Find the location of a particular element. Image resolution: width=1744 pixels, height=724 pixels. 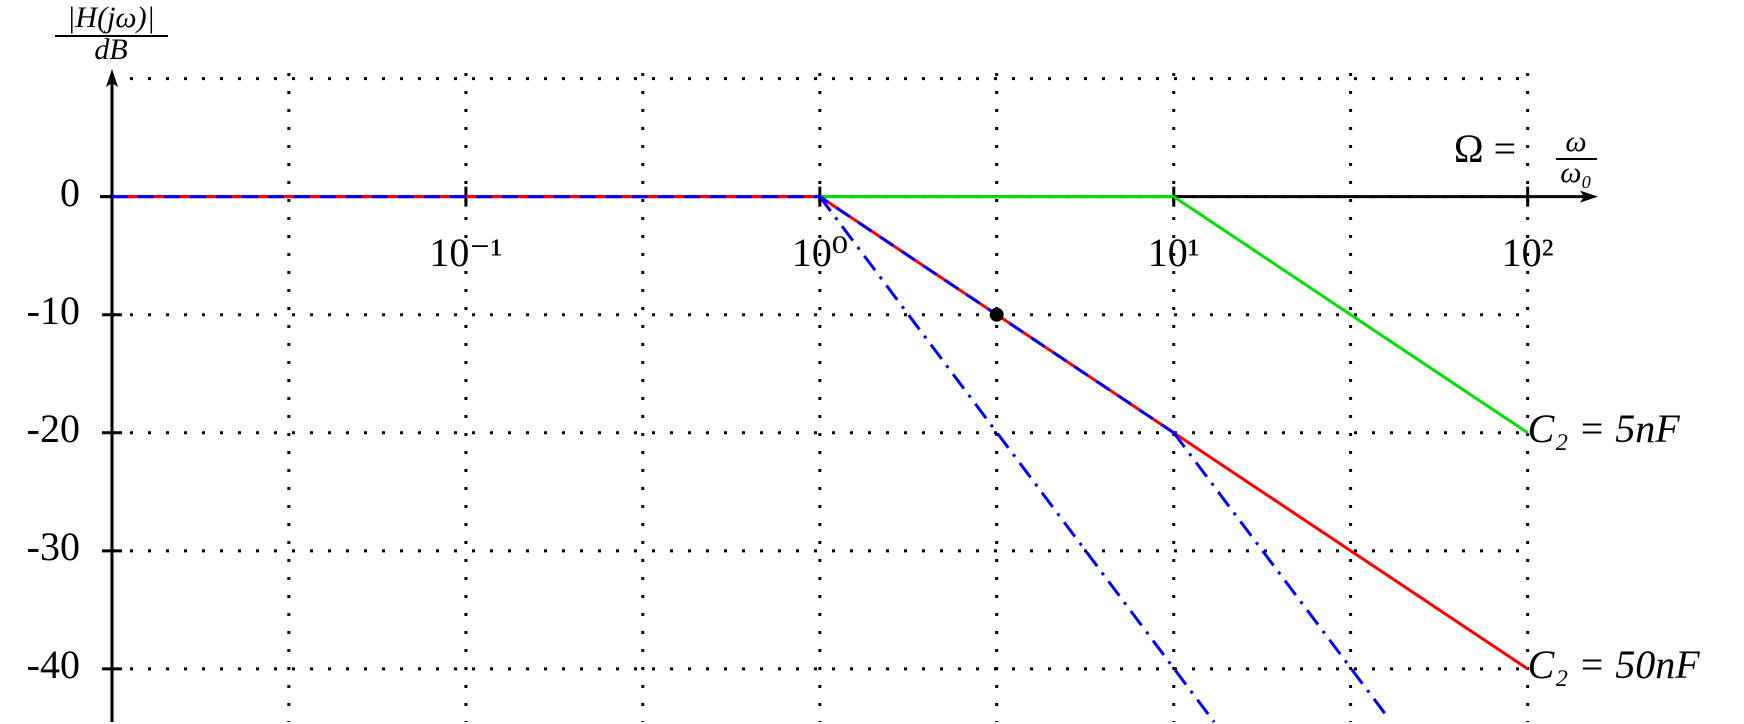

x-axis-arrow is located at coordinates (1589, 196).